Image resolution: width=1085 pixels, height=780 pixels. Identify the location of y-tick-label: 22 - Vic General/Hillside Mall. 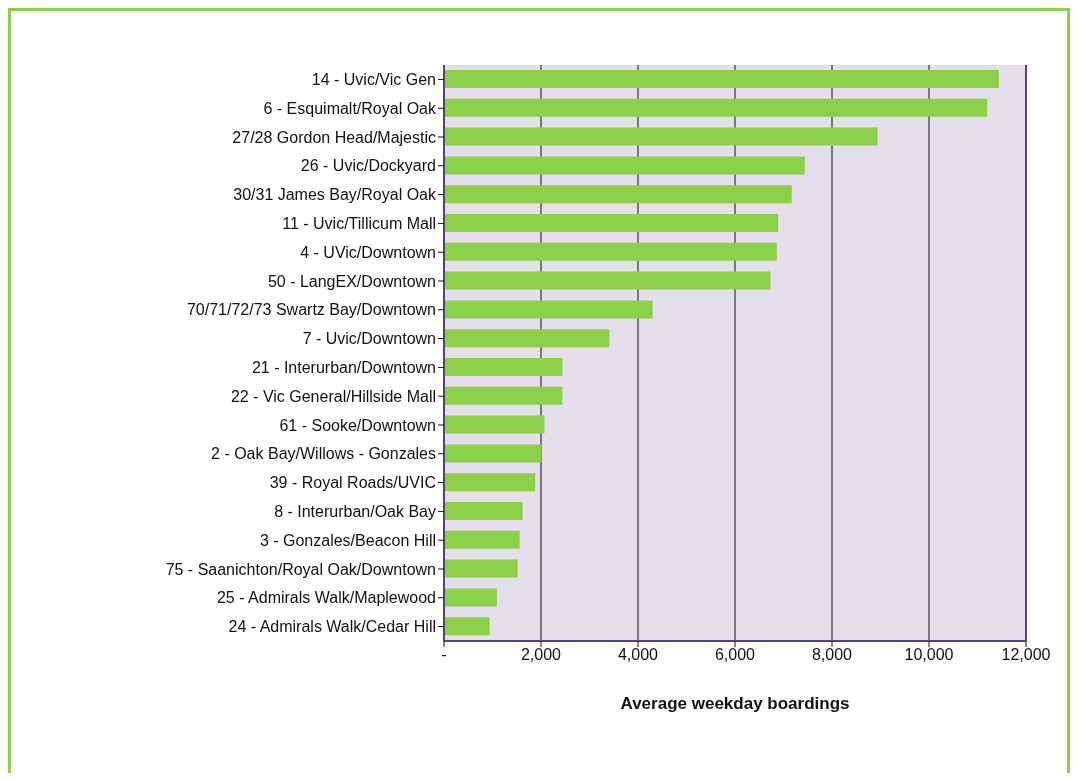
(333, 396).